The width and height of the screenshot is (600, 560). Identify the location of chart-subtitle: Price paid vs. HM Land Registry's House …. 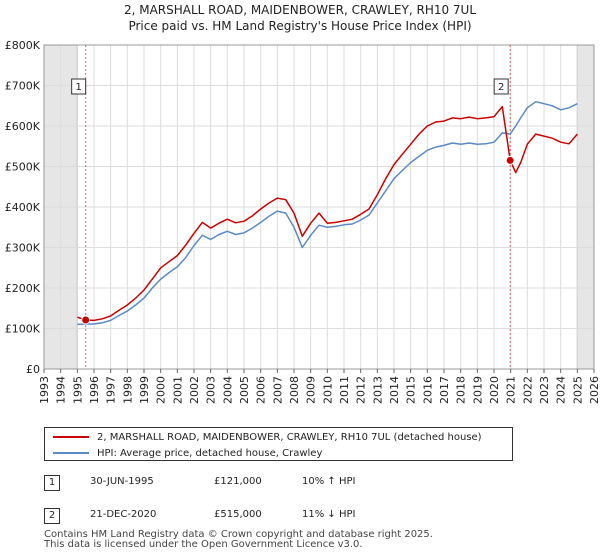
(300, 26).